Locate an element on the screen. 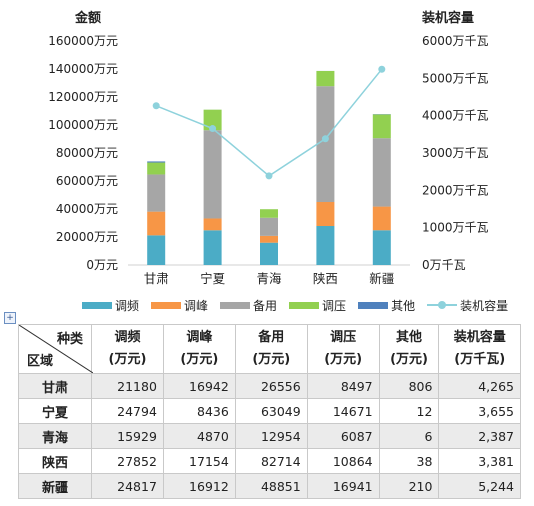  right-tick-label: 0万千瓦 is located at coordinates (444, 265).